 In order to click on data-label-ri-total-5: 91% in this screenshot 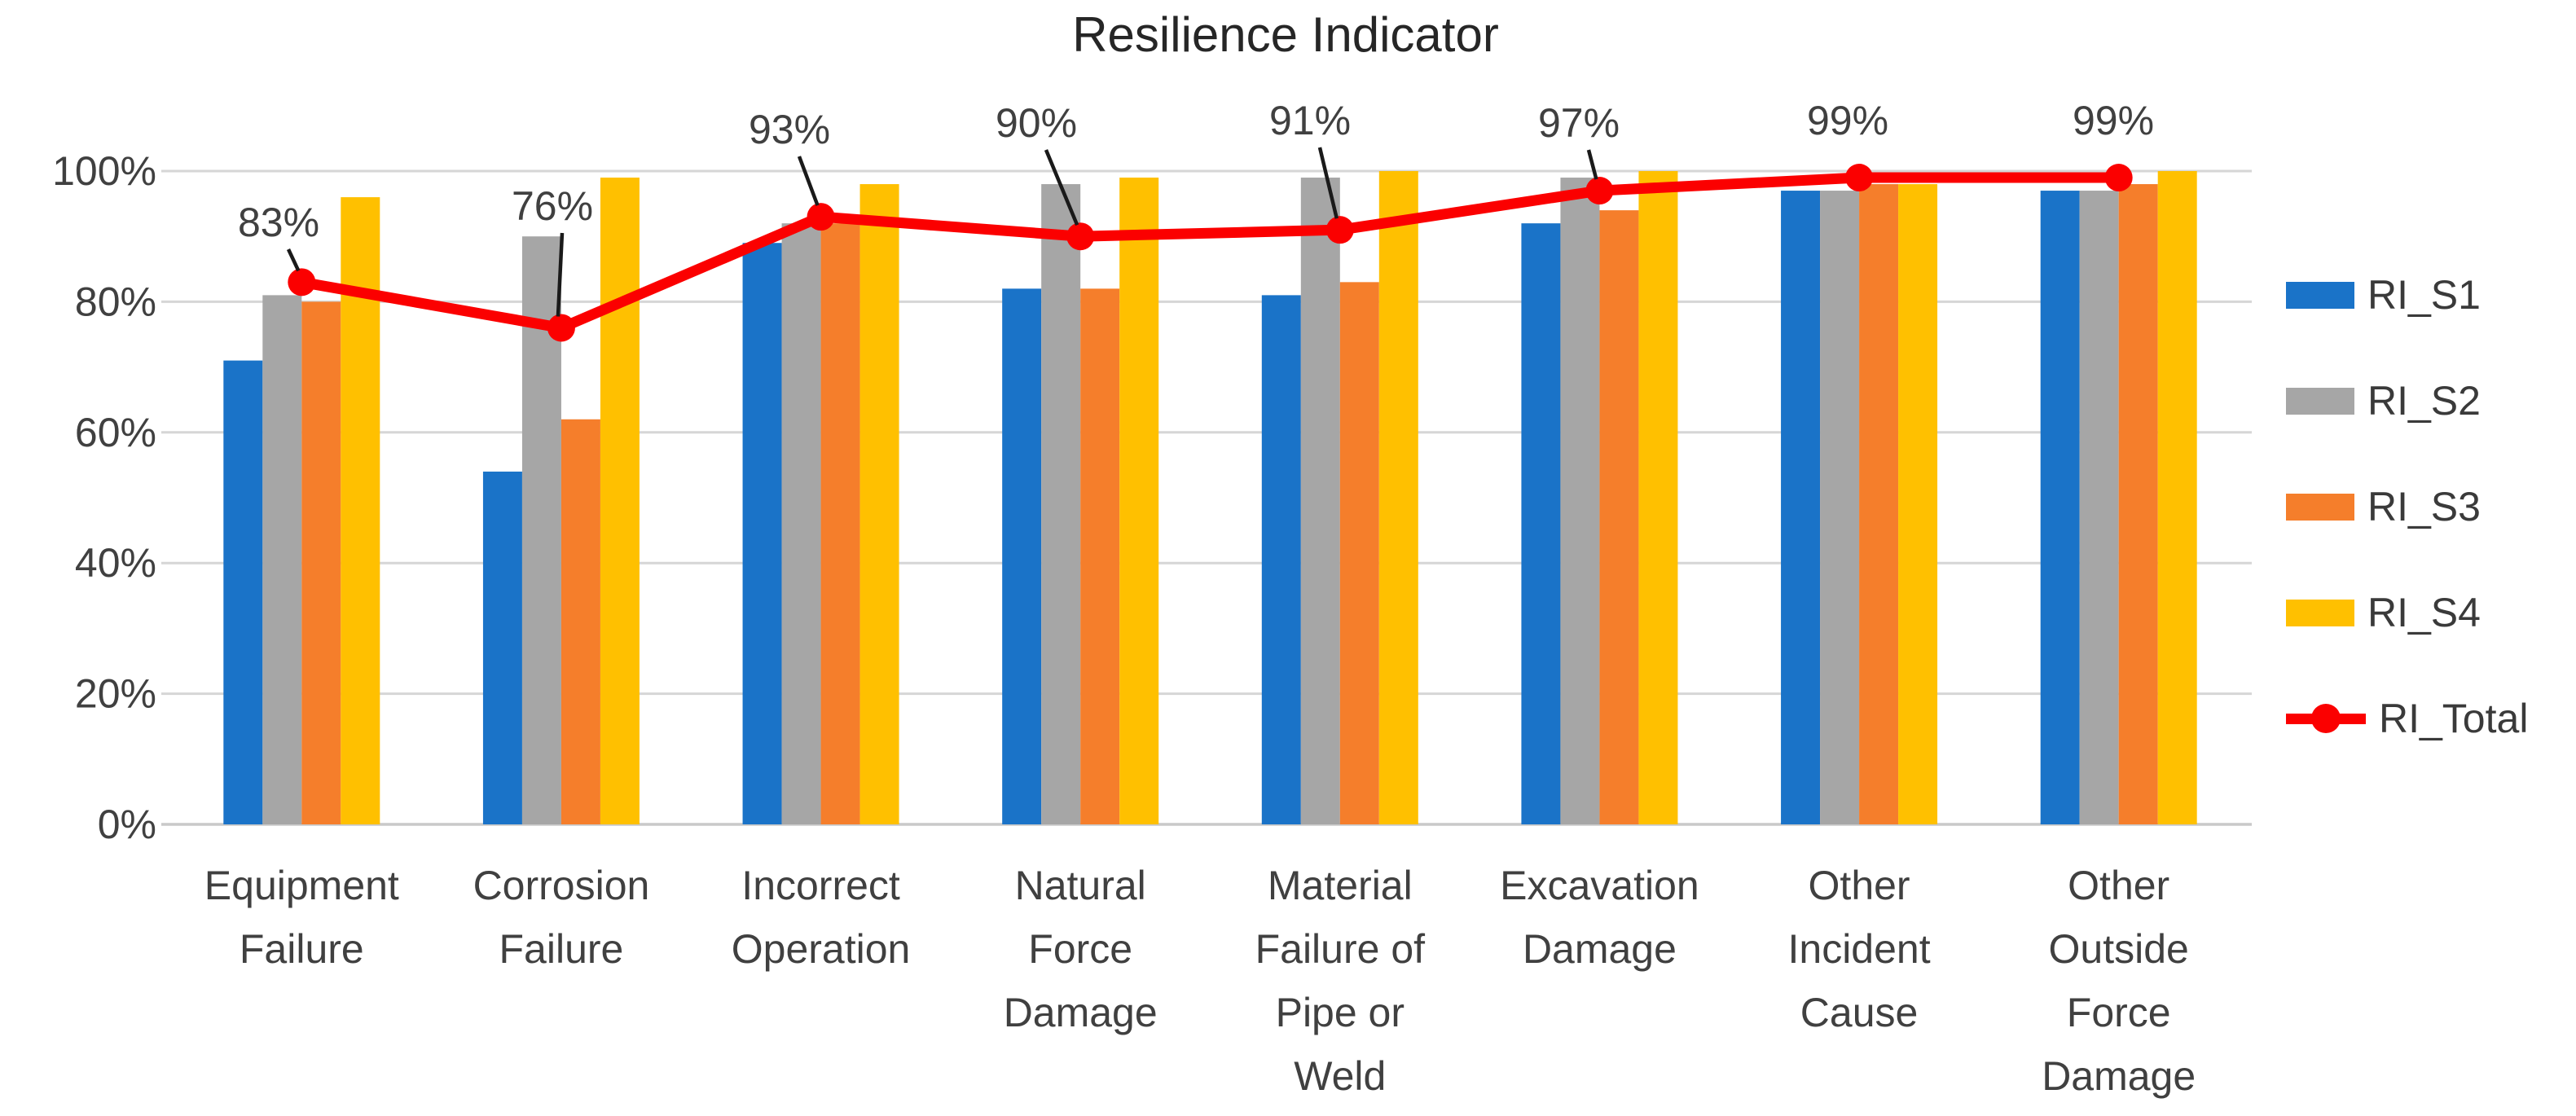, I will do `click(1310, 120)`.